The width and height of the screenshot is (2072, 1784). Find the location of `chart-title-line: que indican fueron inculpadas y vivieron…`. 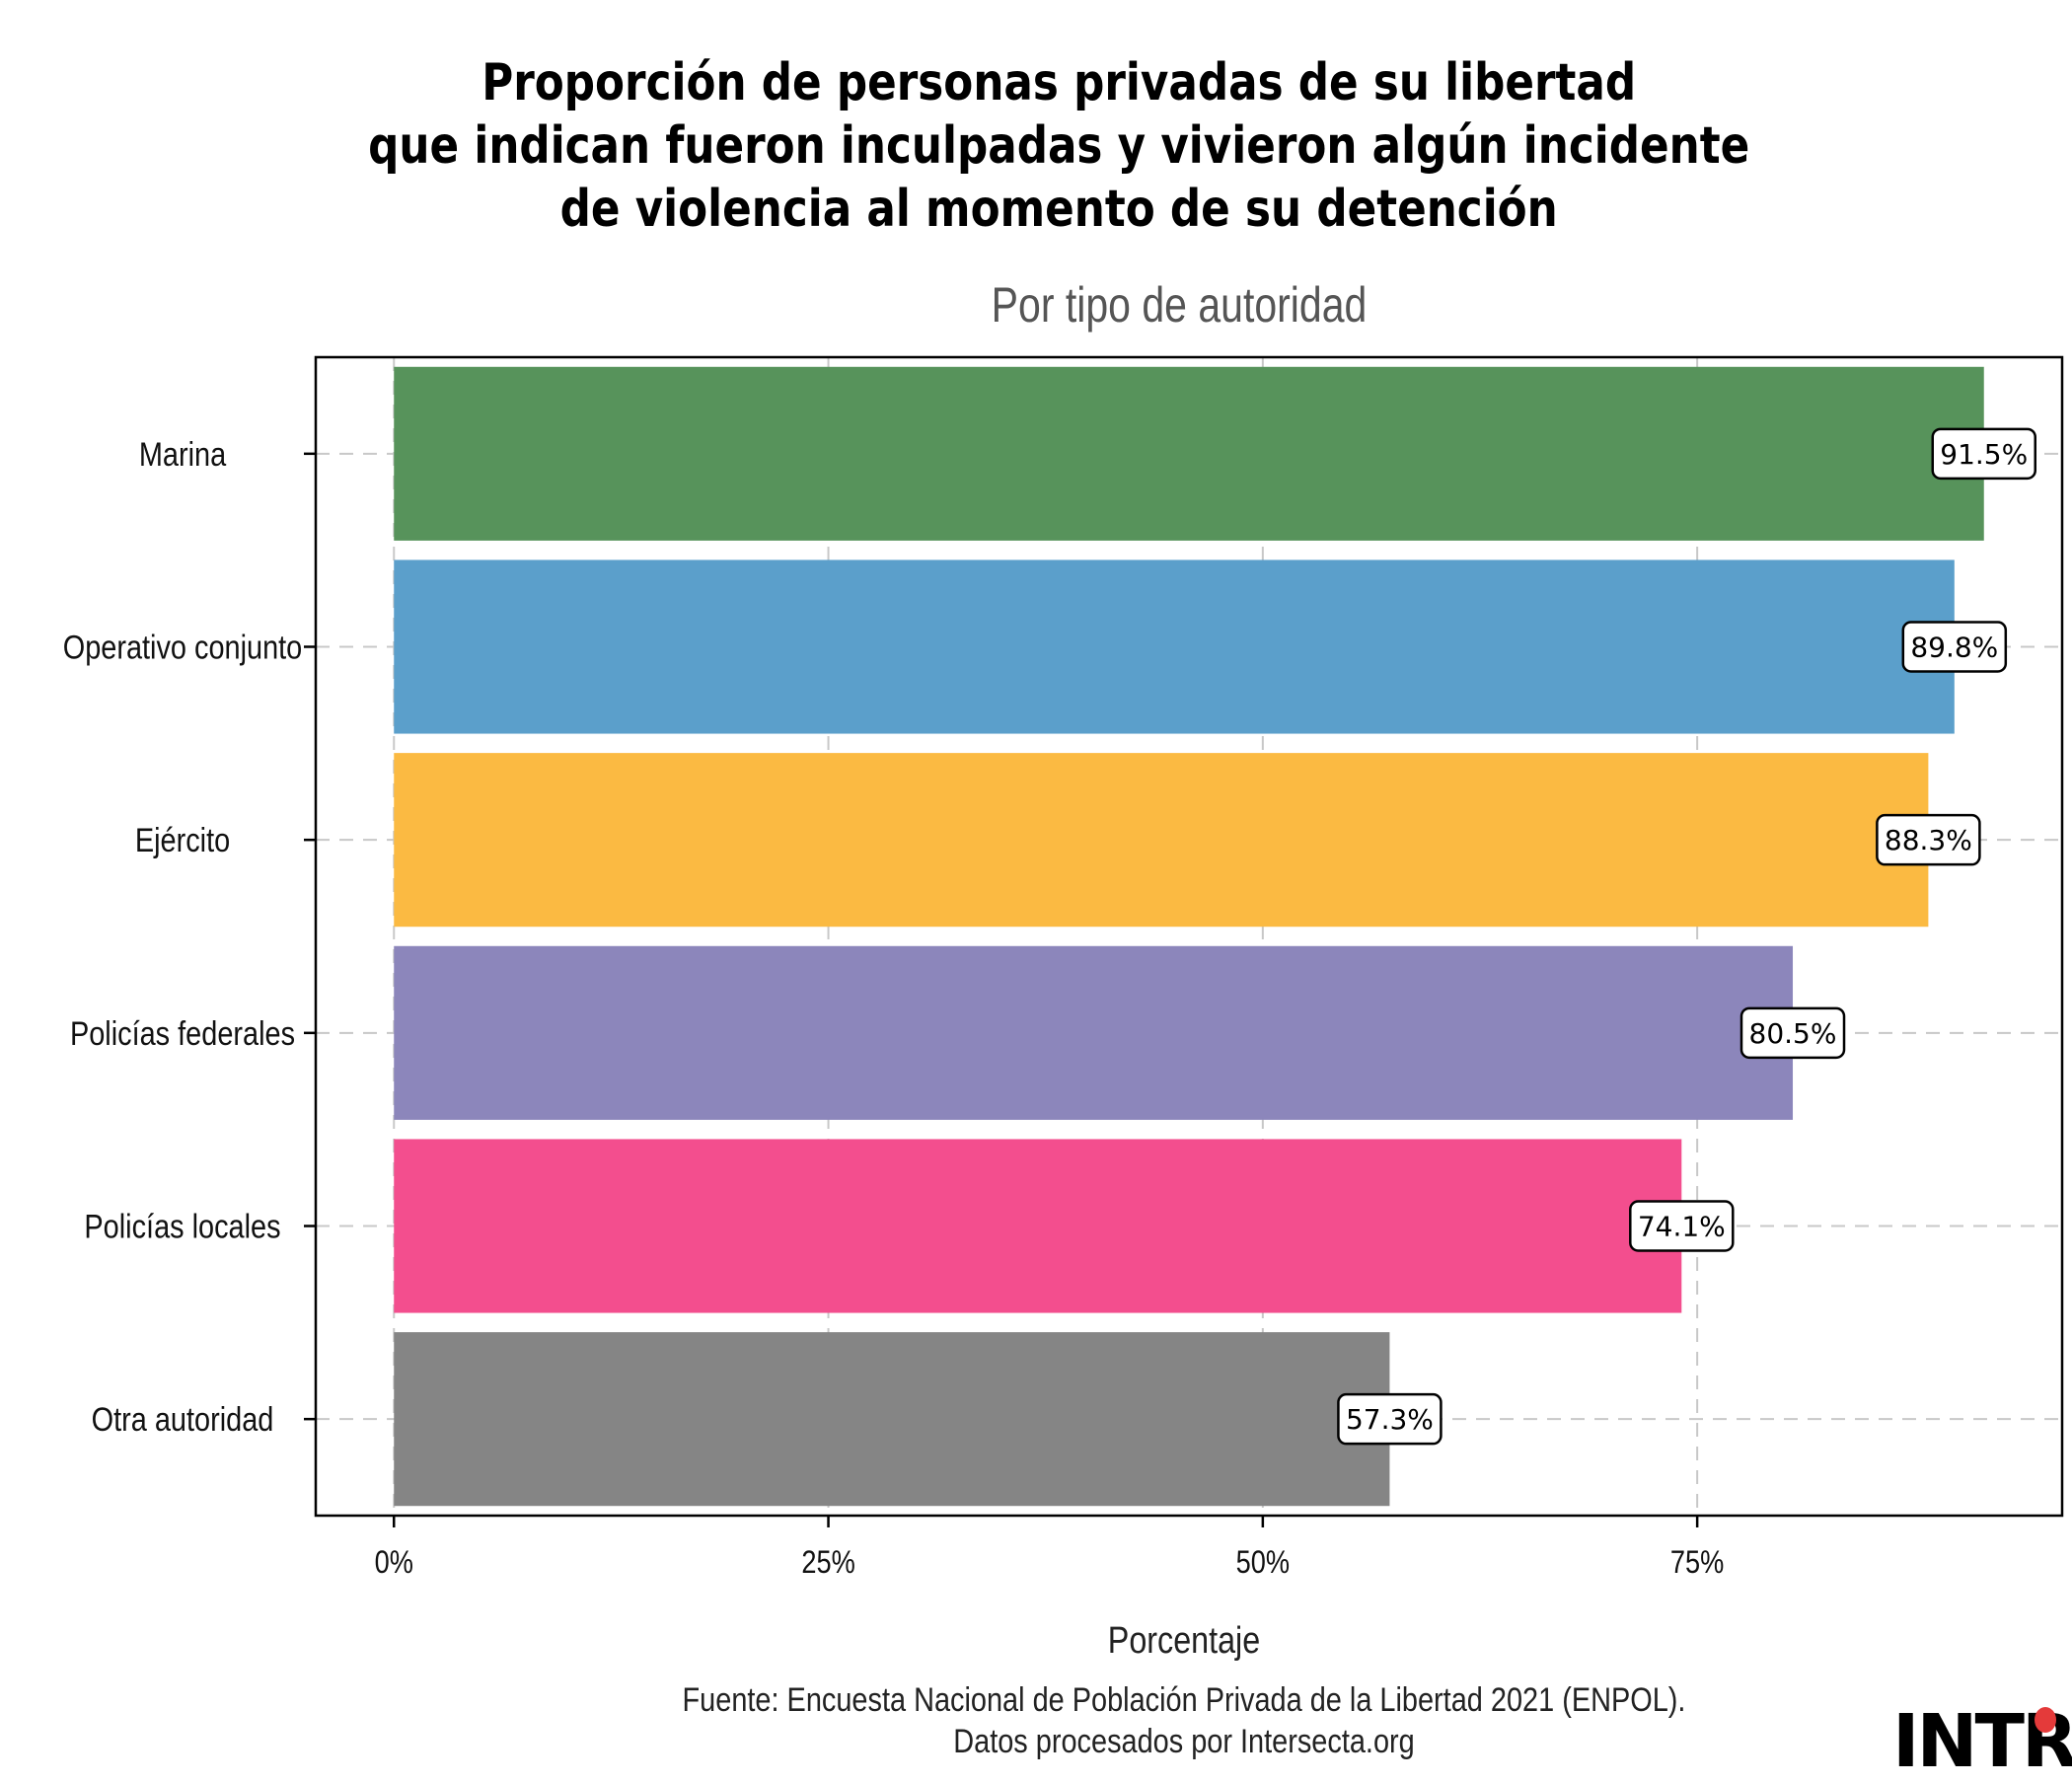

chart-title-line: que indican fueron inculpadas y vivieron… is located at coordinates (1059, 146).